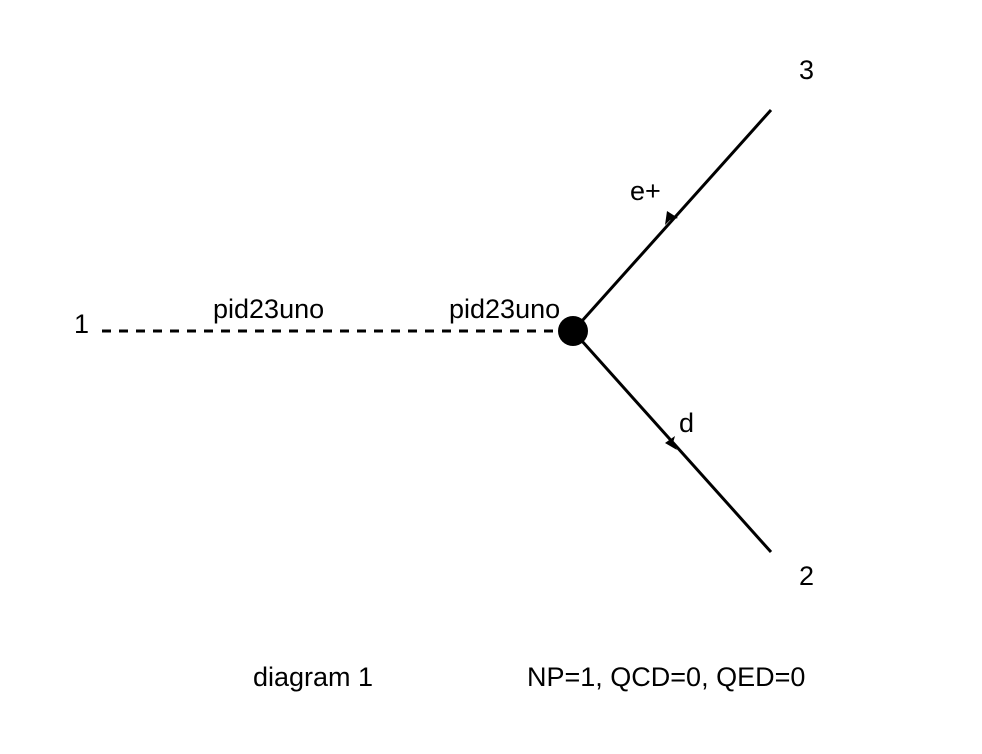 The height and width of the screenshot is (754, 982). I want to click on positron-line, so click(672, 220).